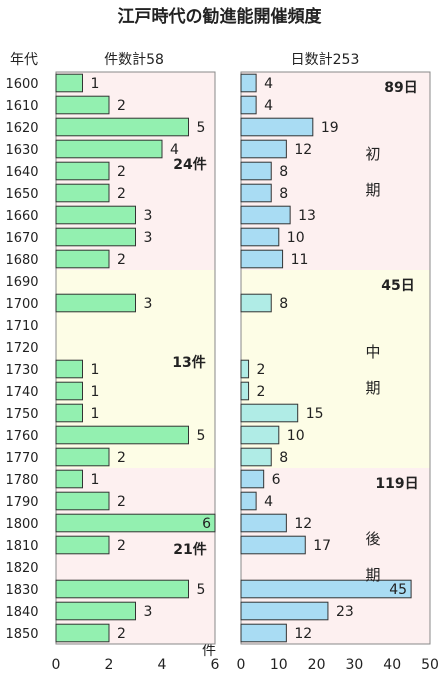  I want to click on x-tick-1-0: 0, so click(56, 665).